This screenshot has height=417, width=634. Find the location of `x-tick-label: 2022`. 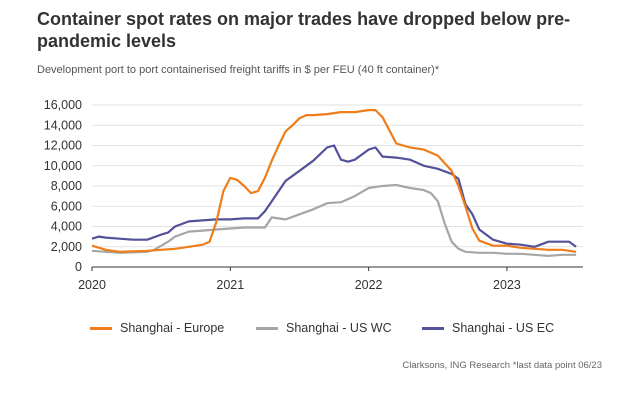

x-tick-label: 2022 is located at coordinates (369, 285).